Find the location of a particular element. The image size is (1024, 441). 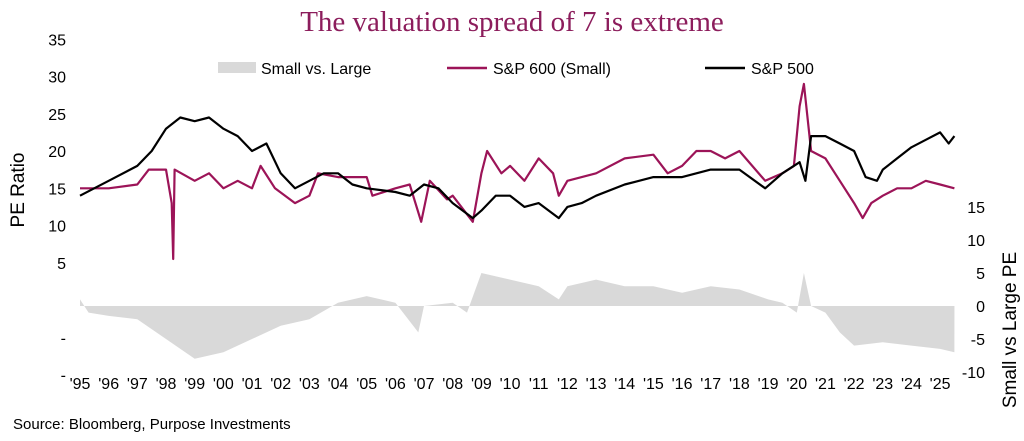

x-tick-label: '22 is located at coordinates (854, 384).